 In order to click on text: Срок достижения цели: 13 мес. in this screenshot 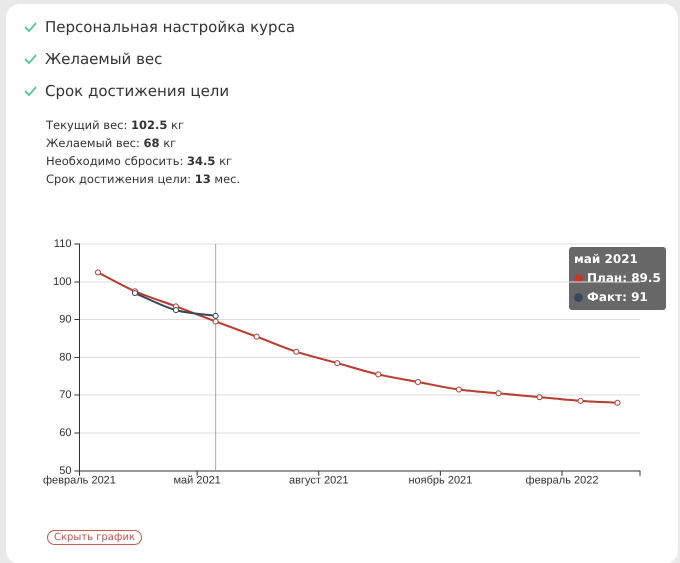, I will do `click(143, 179)`.